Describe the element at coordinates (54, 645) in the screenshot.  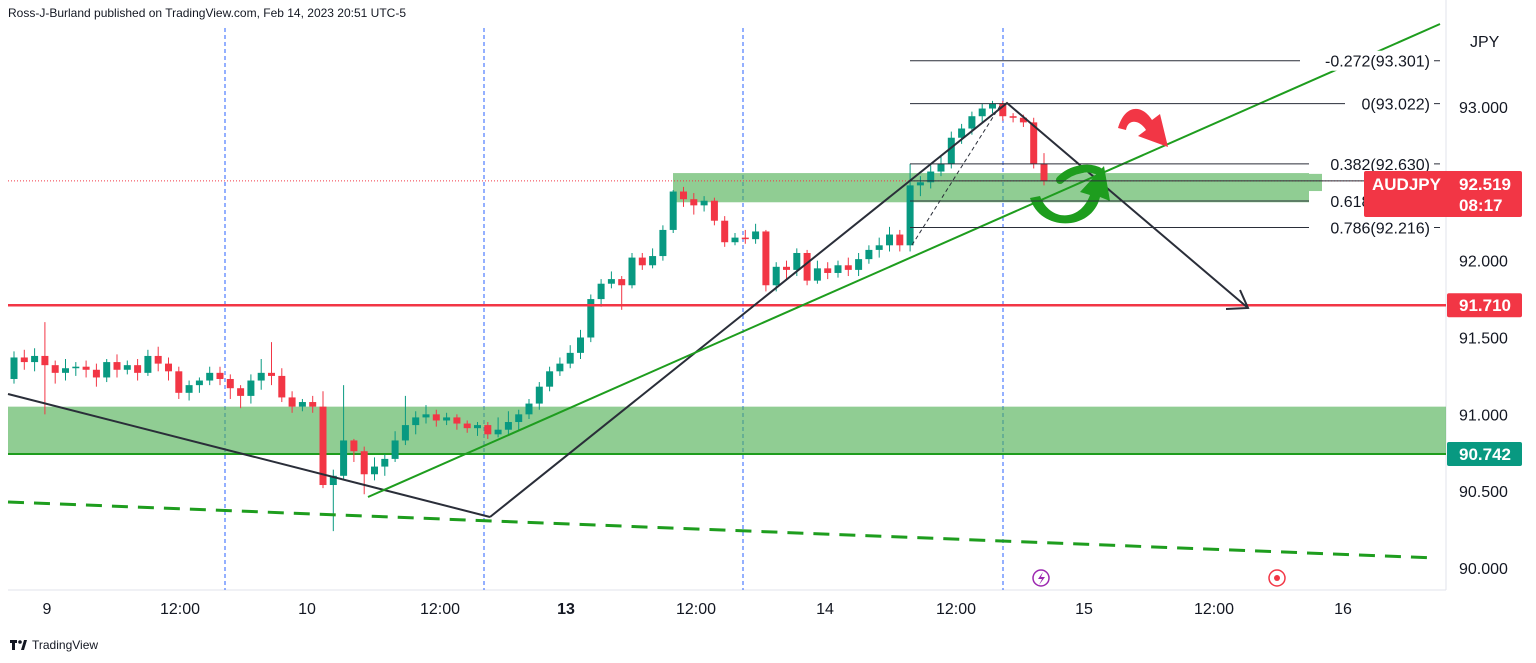
I see `footer: TradingView` at that location.